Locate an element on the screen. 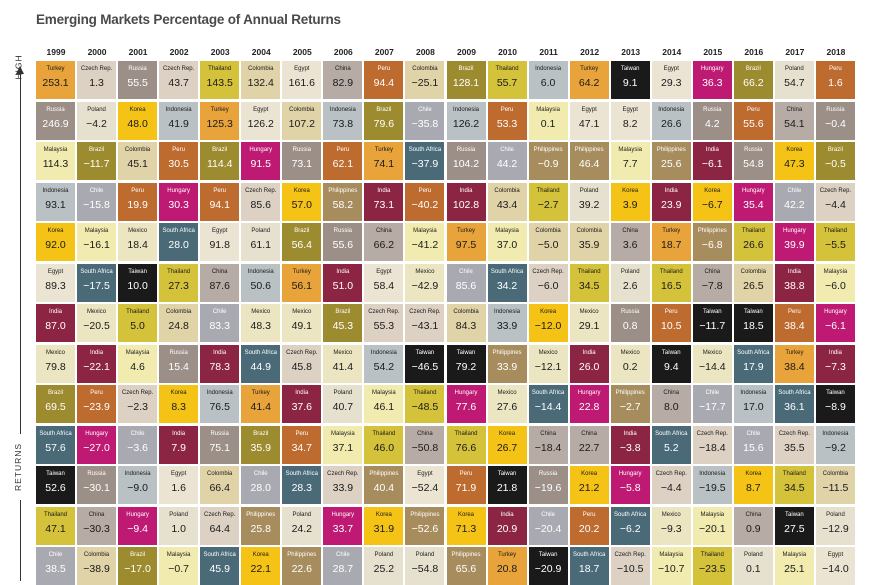  year-label: 1999 is located at coordinates (56, 52).